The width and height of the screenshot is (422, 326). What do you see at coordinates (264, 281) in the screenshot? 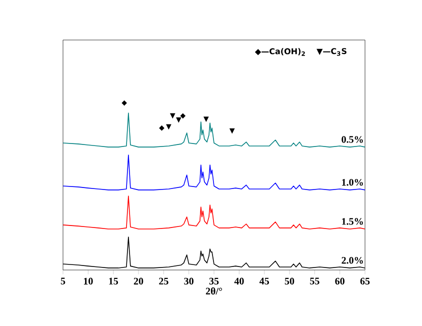
I see `x-tick-label: 45` at bounding box center [264, 281].